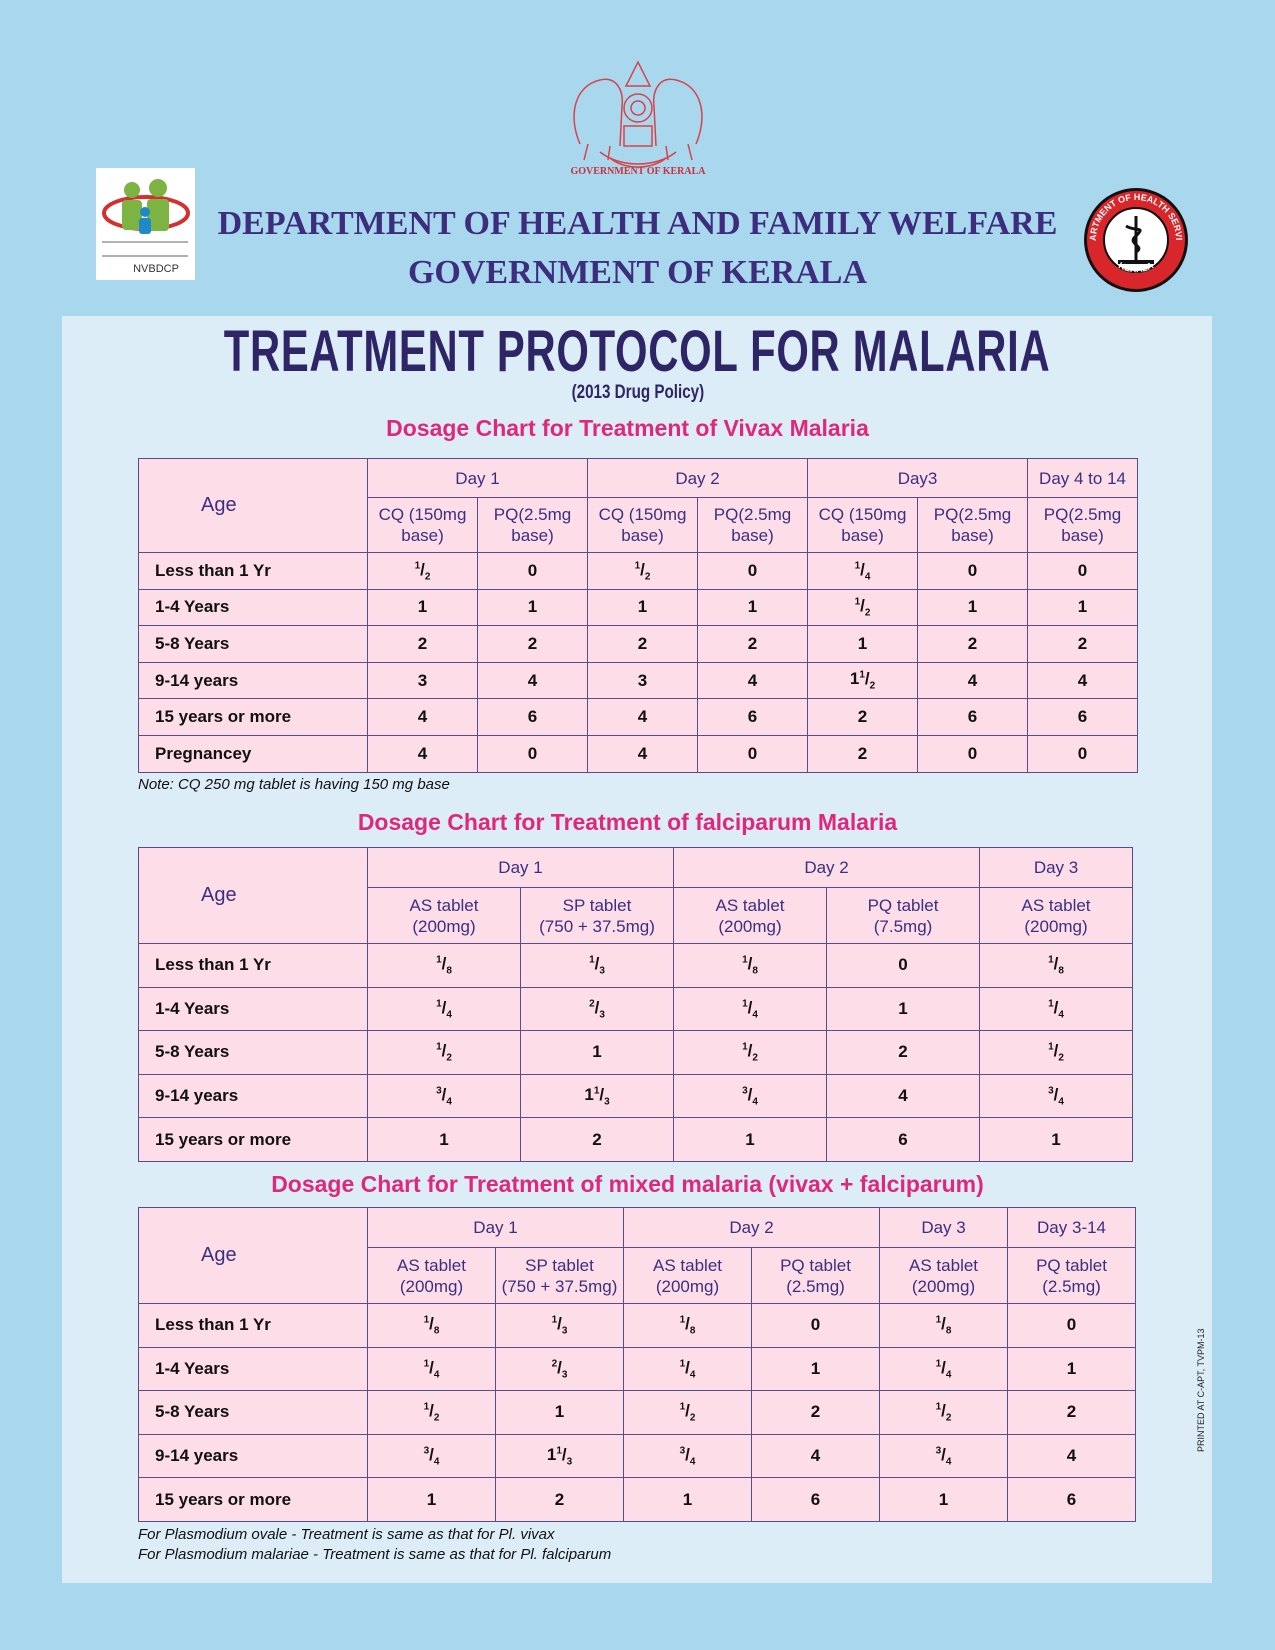 This screenshot has width=1275, height=1650. What do you see at coordinates (903, 915) in the screenshot?
I see `column-header: PQ tablet (7.5mg)` at bounding box center [903, 915].